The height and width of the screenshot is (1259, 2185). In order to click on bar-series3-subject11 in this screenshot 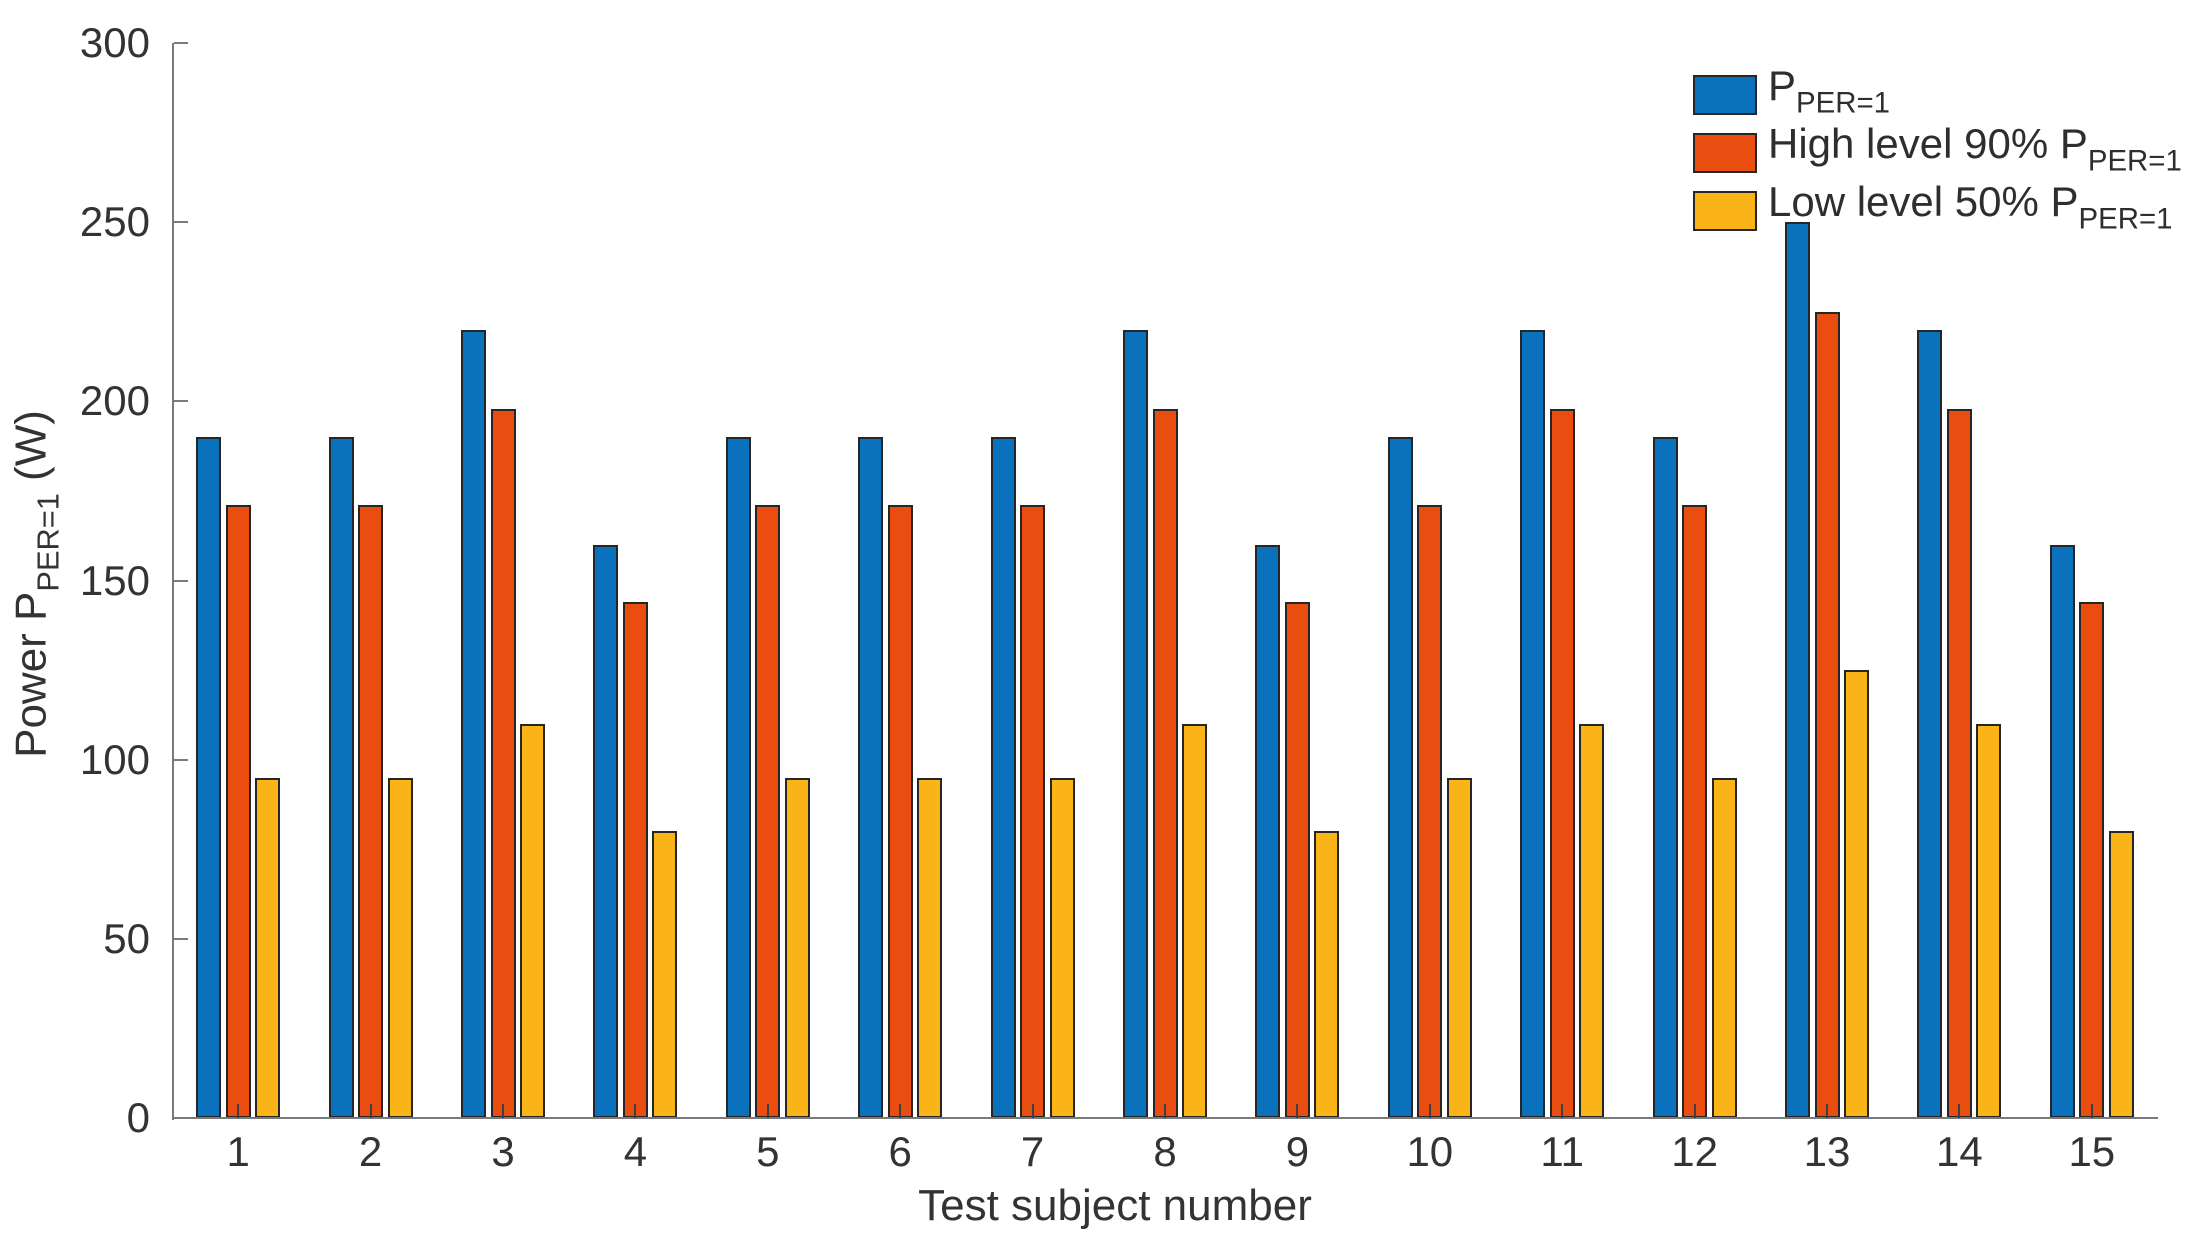, I will do `click(1592, 920)`.